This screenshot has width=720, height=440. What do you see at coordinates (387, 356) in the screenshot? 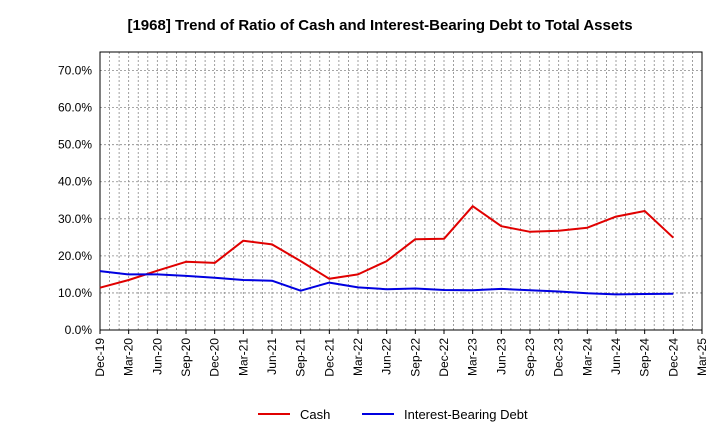
I see `x-tick-label: Jun-22` at bounding box center [387, 356].